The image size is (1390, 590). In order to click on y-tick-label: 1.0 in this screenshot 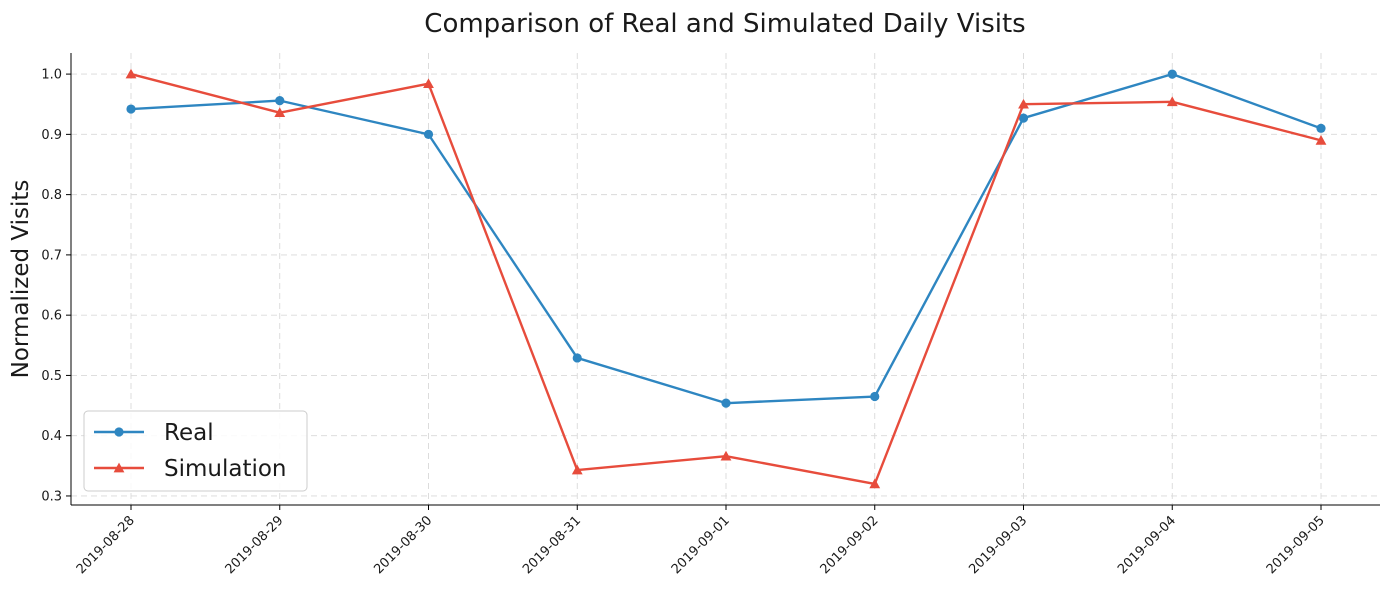, I will do `click(51, 75)`.